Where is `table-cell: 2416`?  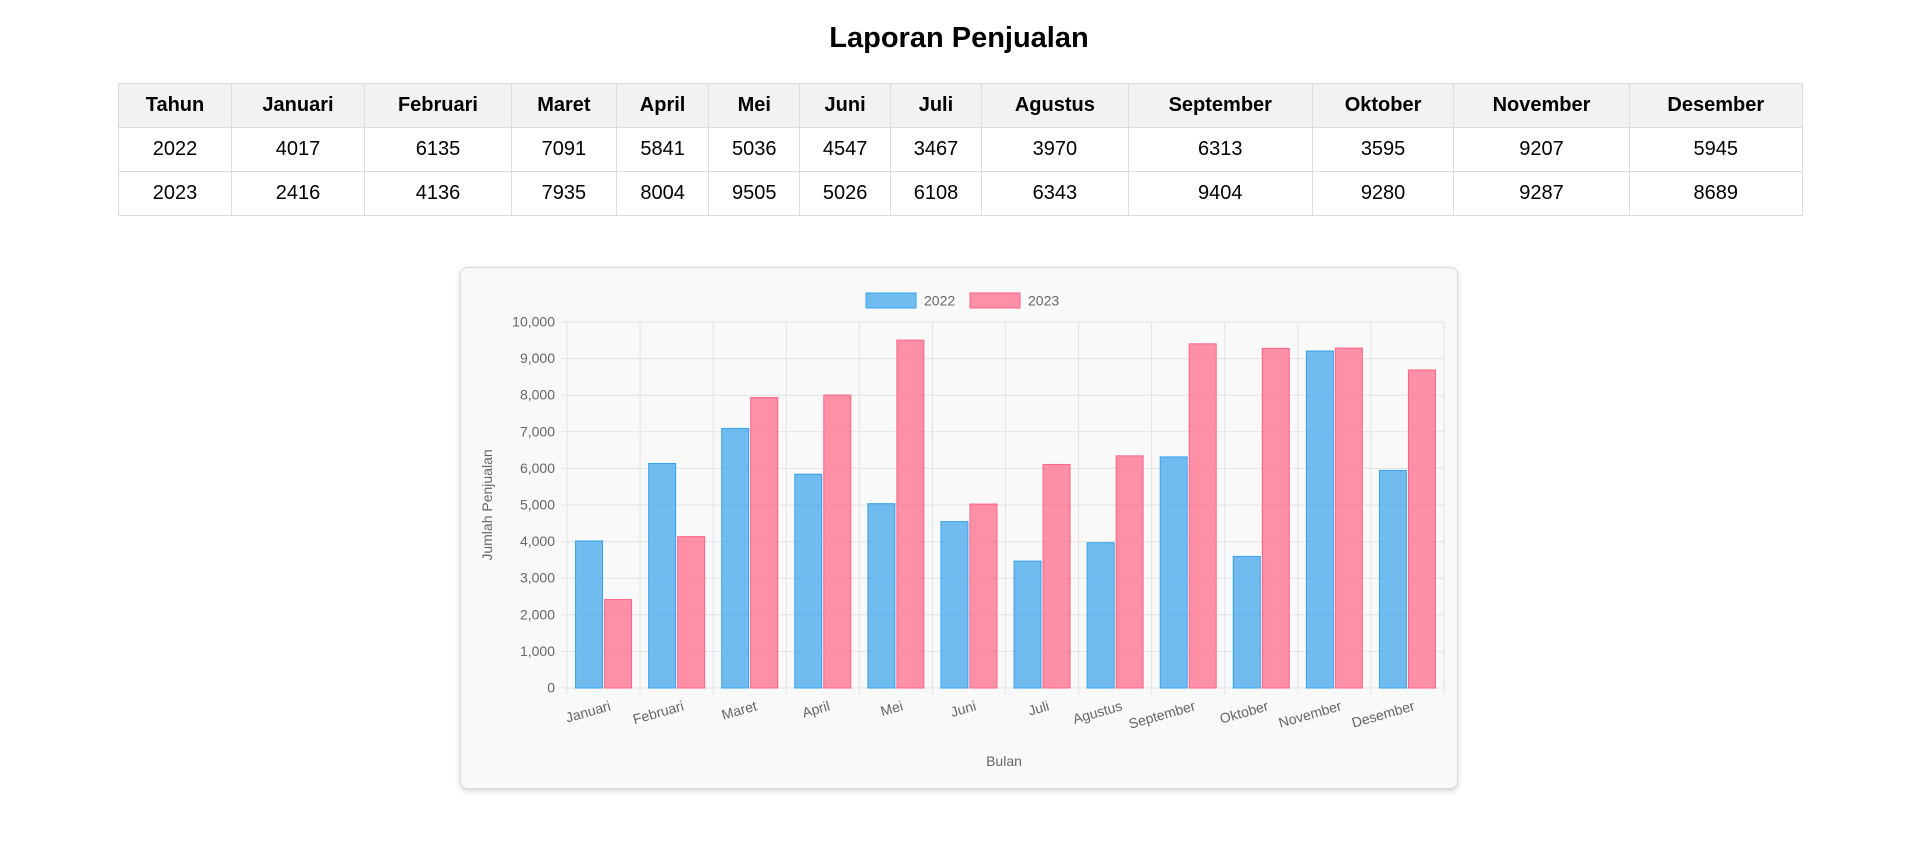
table-cell: 2416 is located at coordinates (298, 193).